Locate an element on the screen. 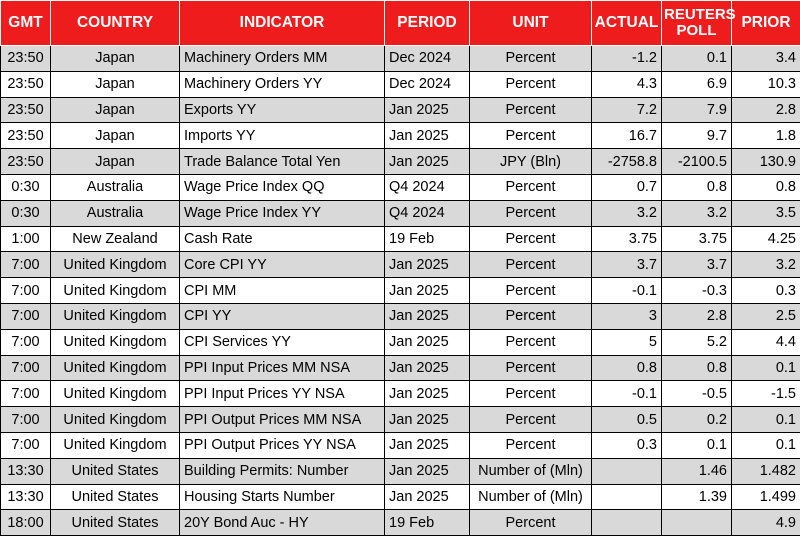  cell-unit: Number of (Mln) is located at coordinates (531, 471).